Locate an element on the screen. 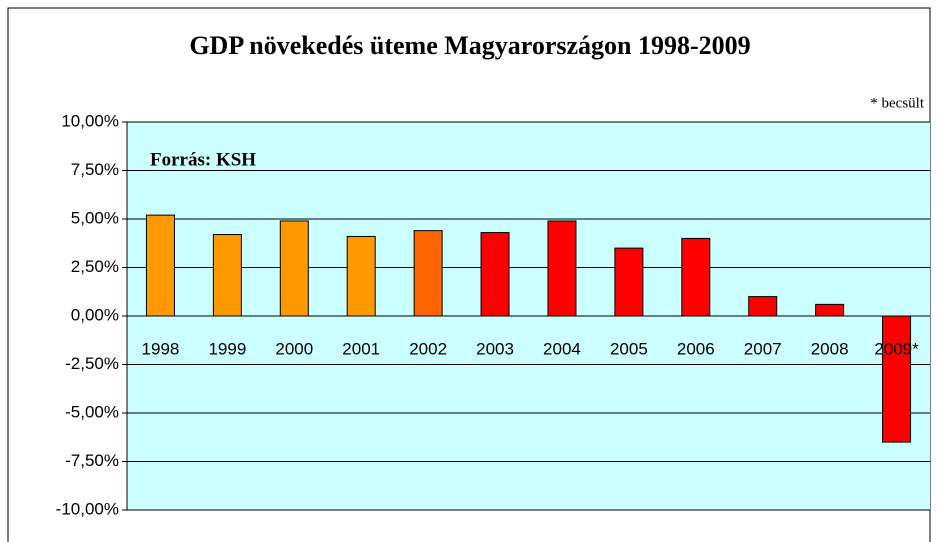 This screenshot has height=542, width=937. x-tick-label: 2005 is located at coordinates (629, 348).